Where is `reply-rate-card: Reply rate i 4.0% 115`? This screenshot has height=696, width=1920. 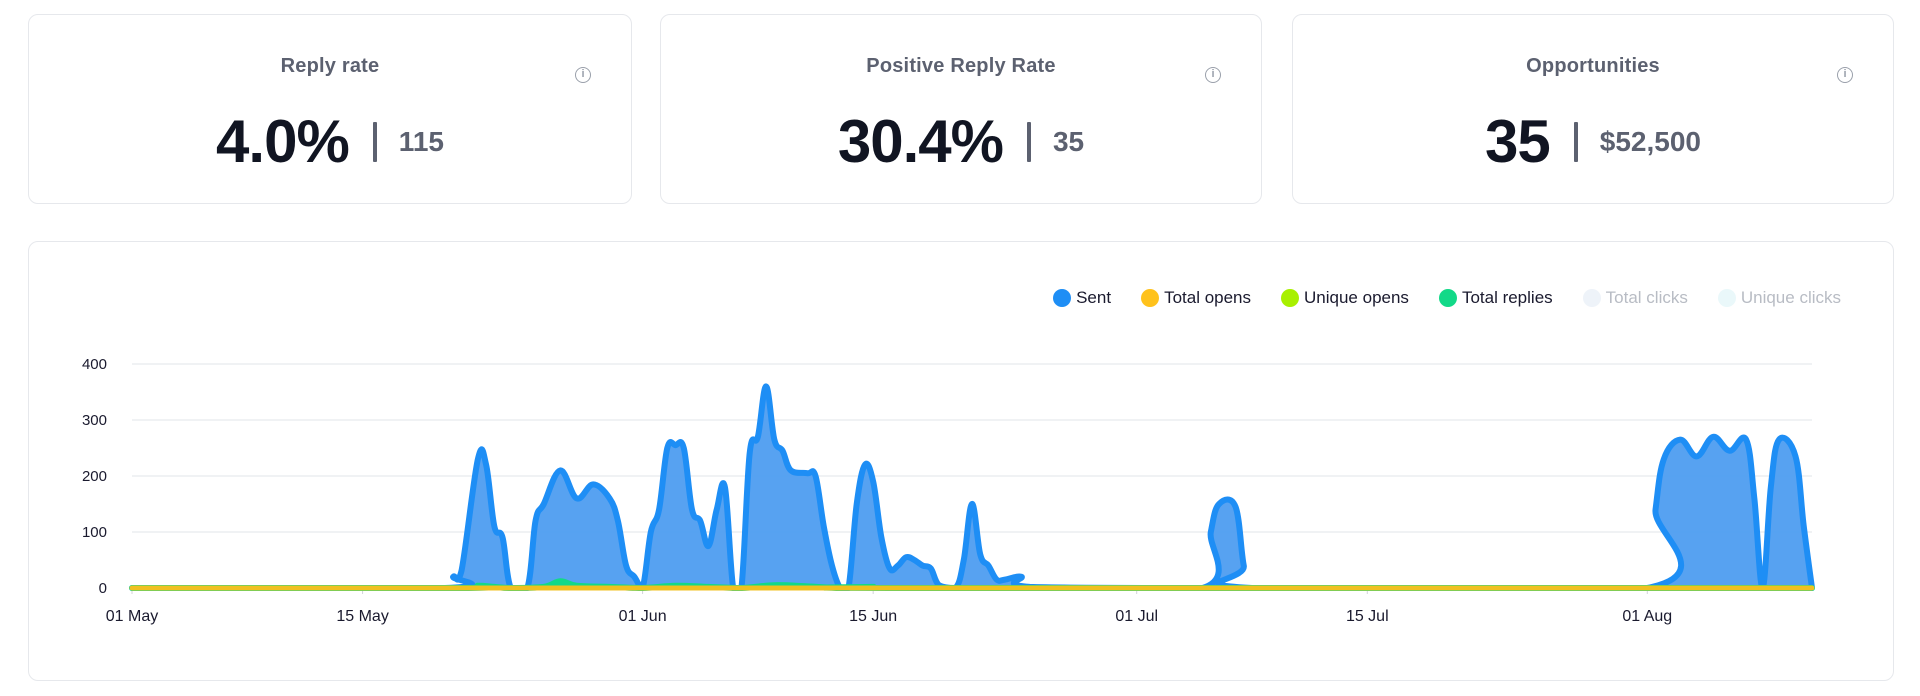 reply-rate-card: Reply rate i 4.0% 115 is located at coordinates (330, 109).